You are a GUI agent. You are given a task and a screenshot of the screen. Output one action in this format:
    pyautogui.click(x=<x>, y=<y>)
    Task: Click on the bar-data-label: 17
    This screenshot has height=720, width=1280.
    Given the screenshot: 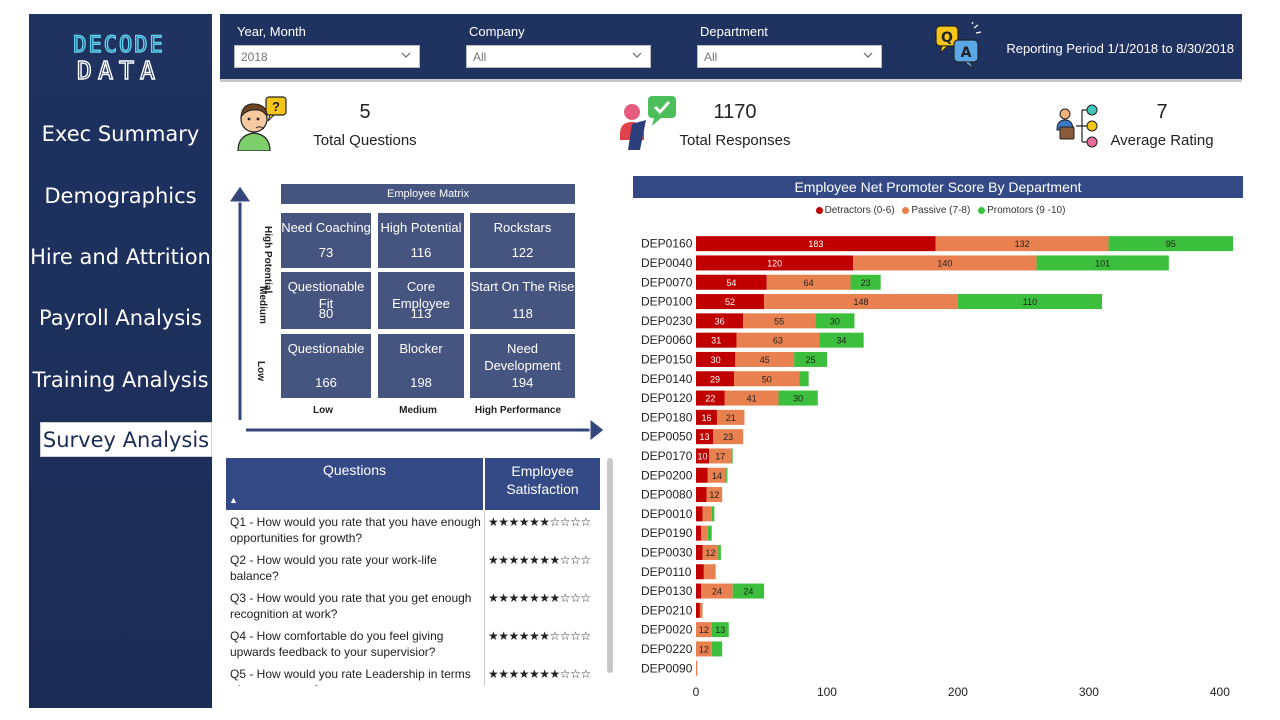 What is the action you would take?
    pyautogui.click(x=720, y=456)
    